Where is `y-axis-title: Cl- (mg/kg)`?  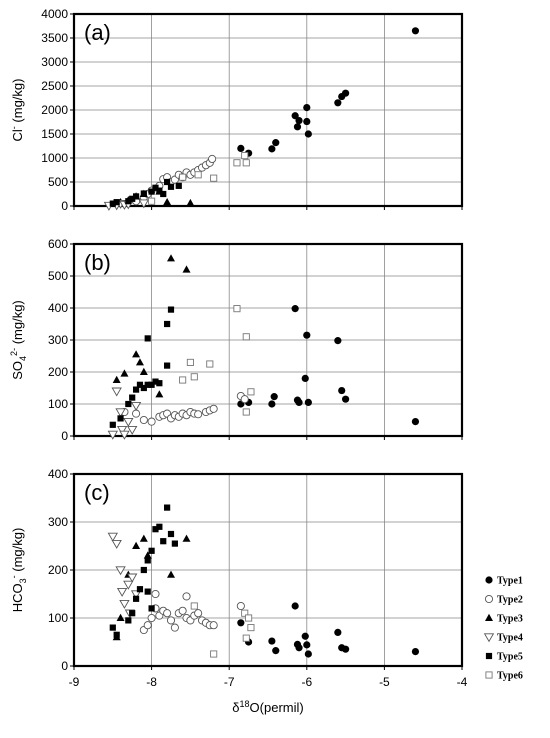 y-axis-title: Cl- (mg/kg) is located at coordinates (17, 110).